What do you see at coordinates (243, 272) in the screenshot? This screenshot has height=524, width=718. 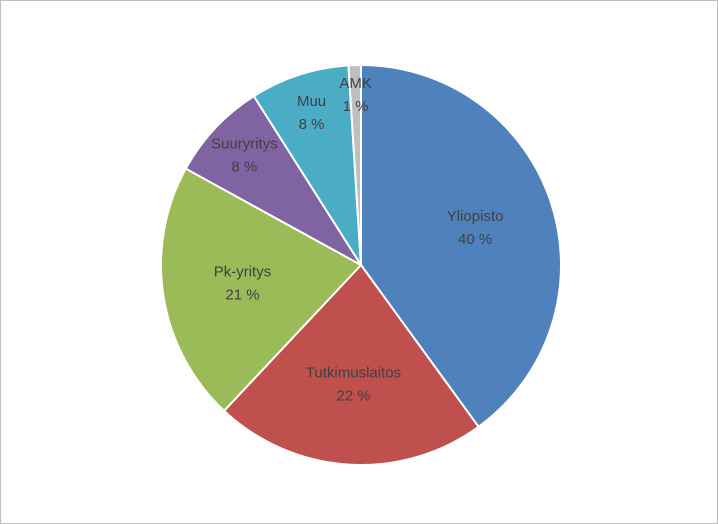 I see `slice-label: Pk-yritys` at bounding box center [243, 272].